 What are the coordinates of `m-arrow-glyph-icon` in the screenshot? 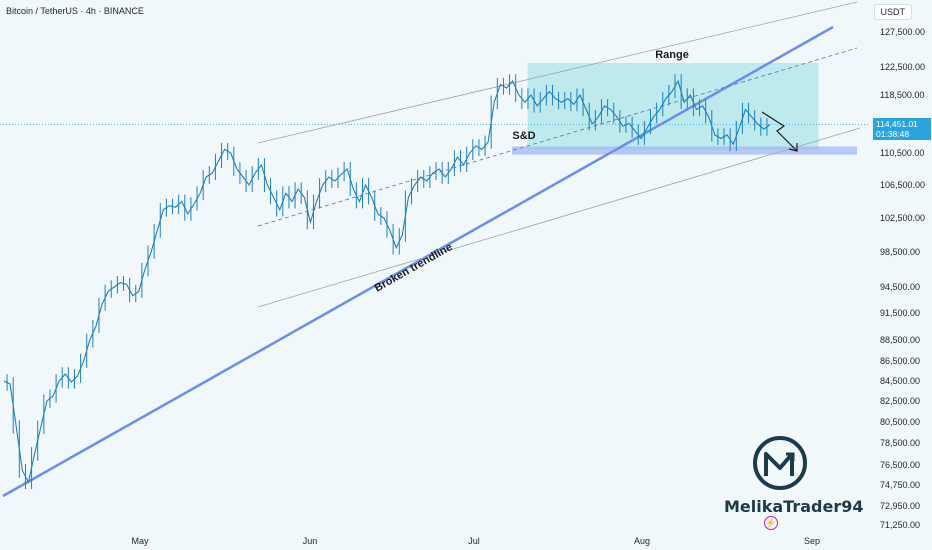 It's located at (779, 464).